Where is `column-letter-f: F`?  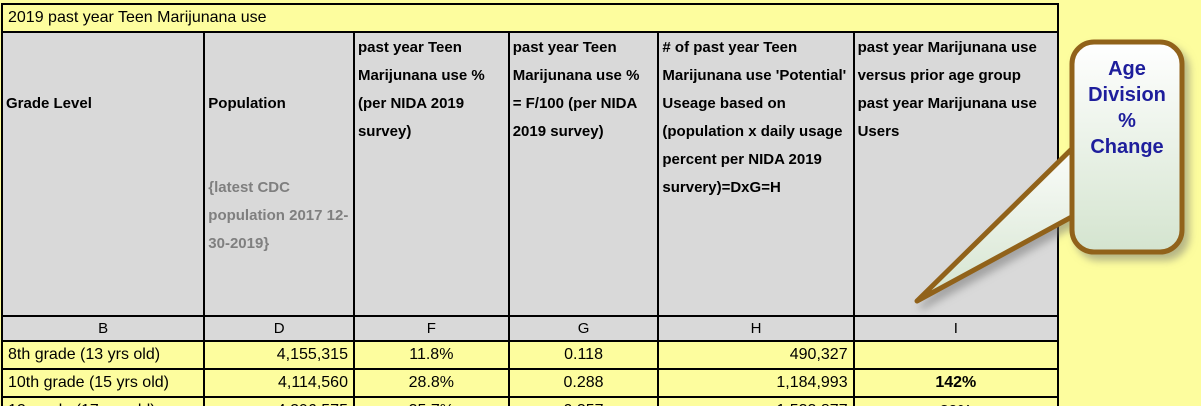
column-letter-f: F is located at coordinates (431, 328).